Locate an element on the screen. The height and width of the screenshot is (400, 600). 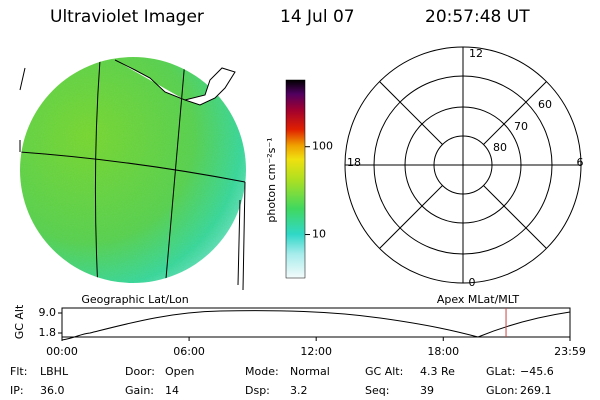
colorbar-tick-label: 100 is located at coordinates (322, 146).